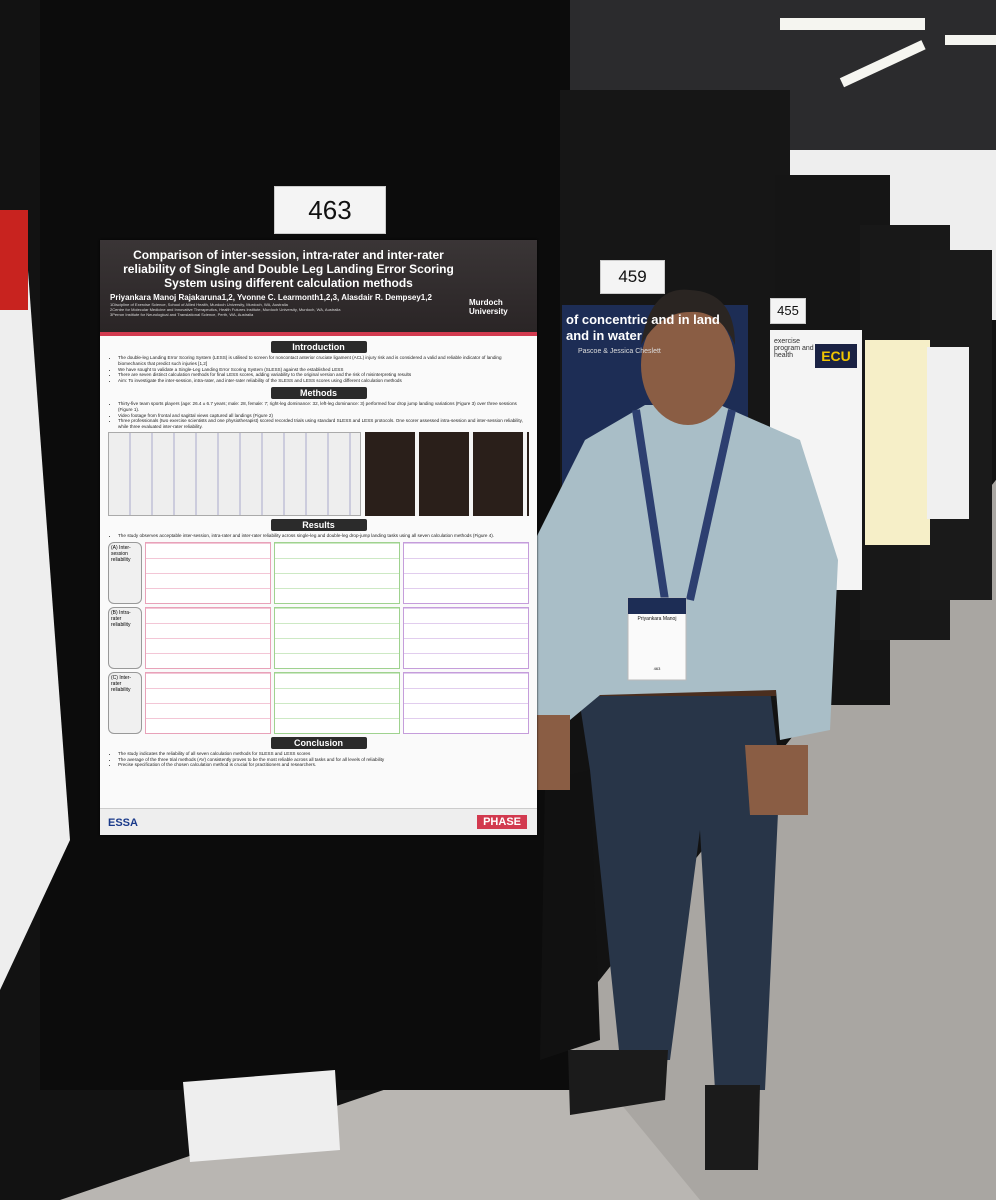 The image size is (996, 1200). Describe the element at coordinates (125, 572) in the screenshot. I see `panel-label: (A) Inter-session reliability` at that location.